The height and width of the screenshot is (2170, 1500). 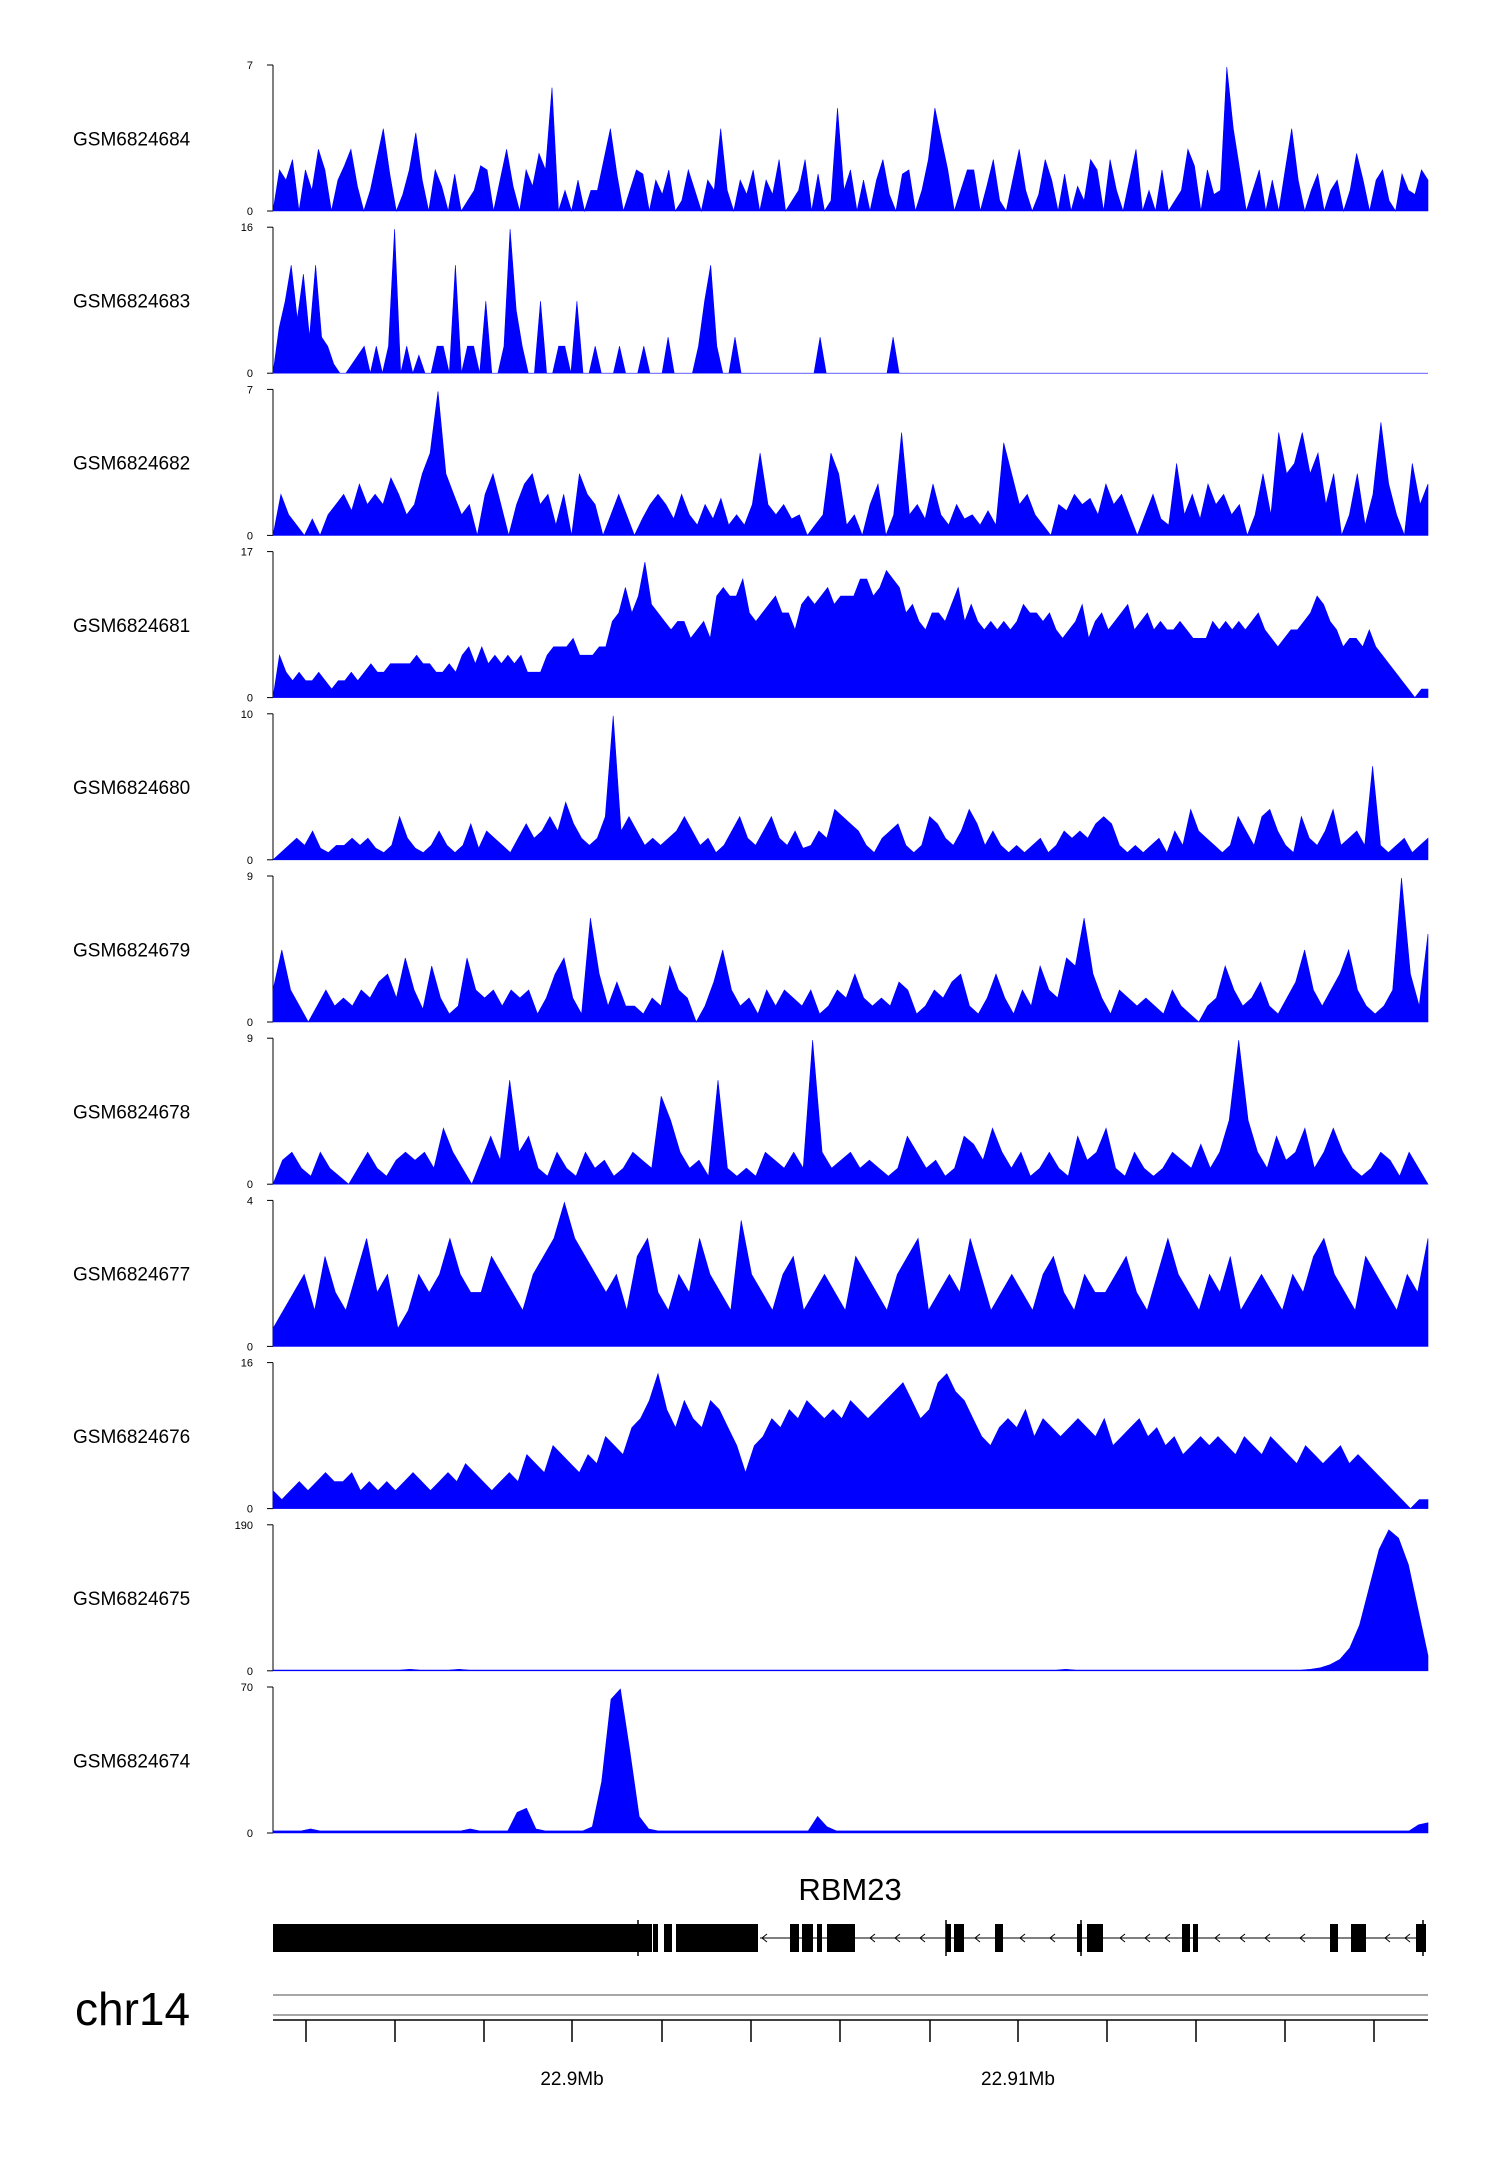 What do you see at coordinates (247, 1688) in the screenshot?
I see `y-max-label: 70` at bounding box center [247, 1688].